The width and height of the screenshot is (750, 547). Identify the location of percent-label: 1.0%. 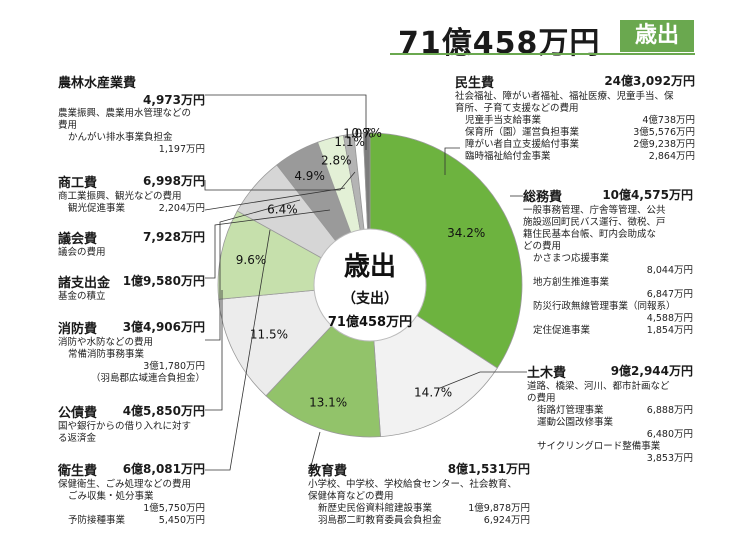
(358, 133).